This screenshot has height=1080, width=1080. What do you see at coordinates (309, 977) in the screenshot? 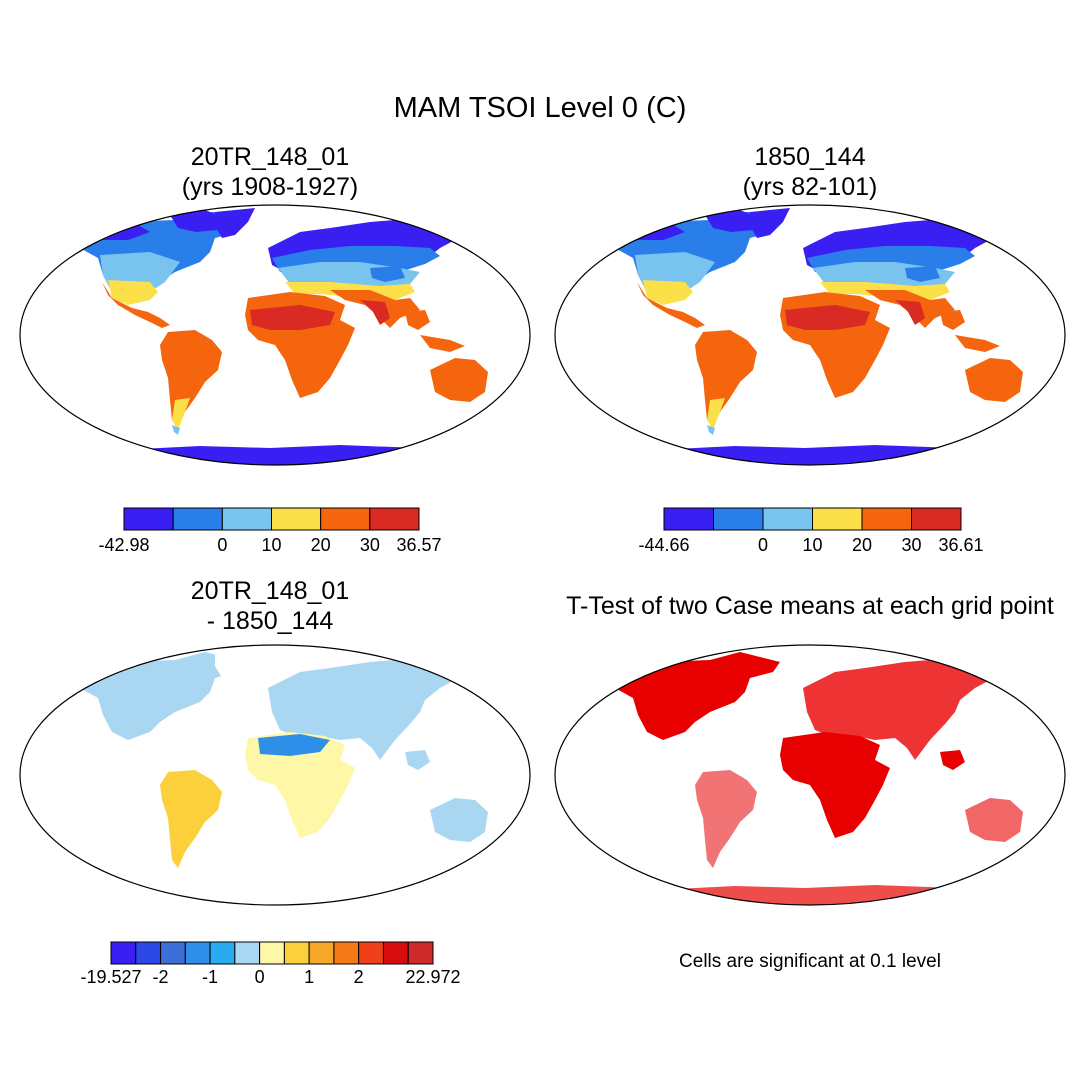
I see `colorbar-tick-label: 1` at bounding box center [309, 977].